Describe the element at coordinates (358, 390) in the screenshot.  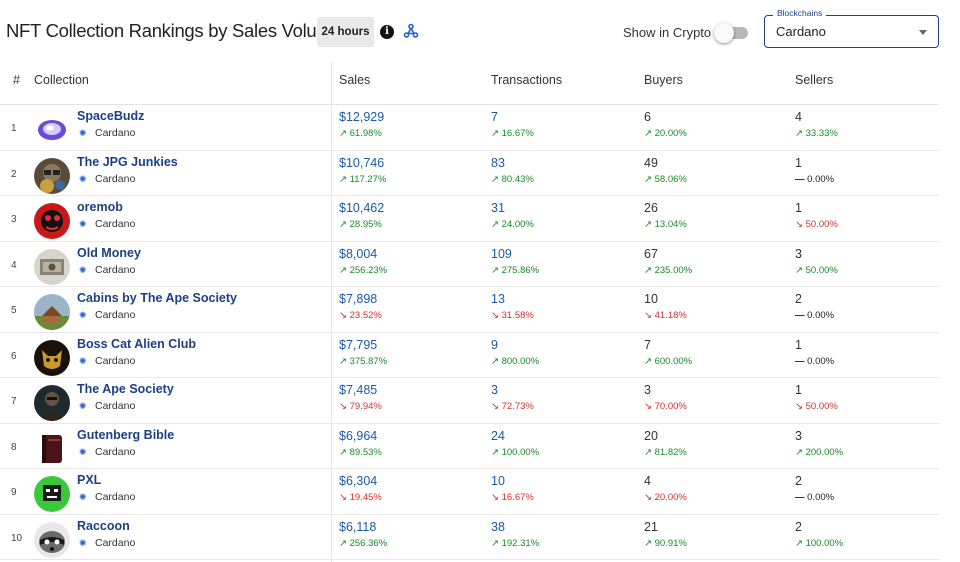
I see `sales-value: $7,485` at that location.